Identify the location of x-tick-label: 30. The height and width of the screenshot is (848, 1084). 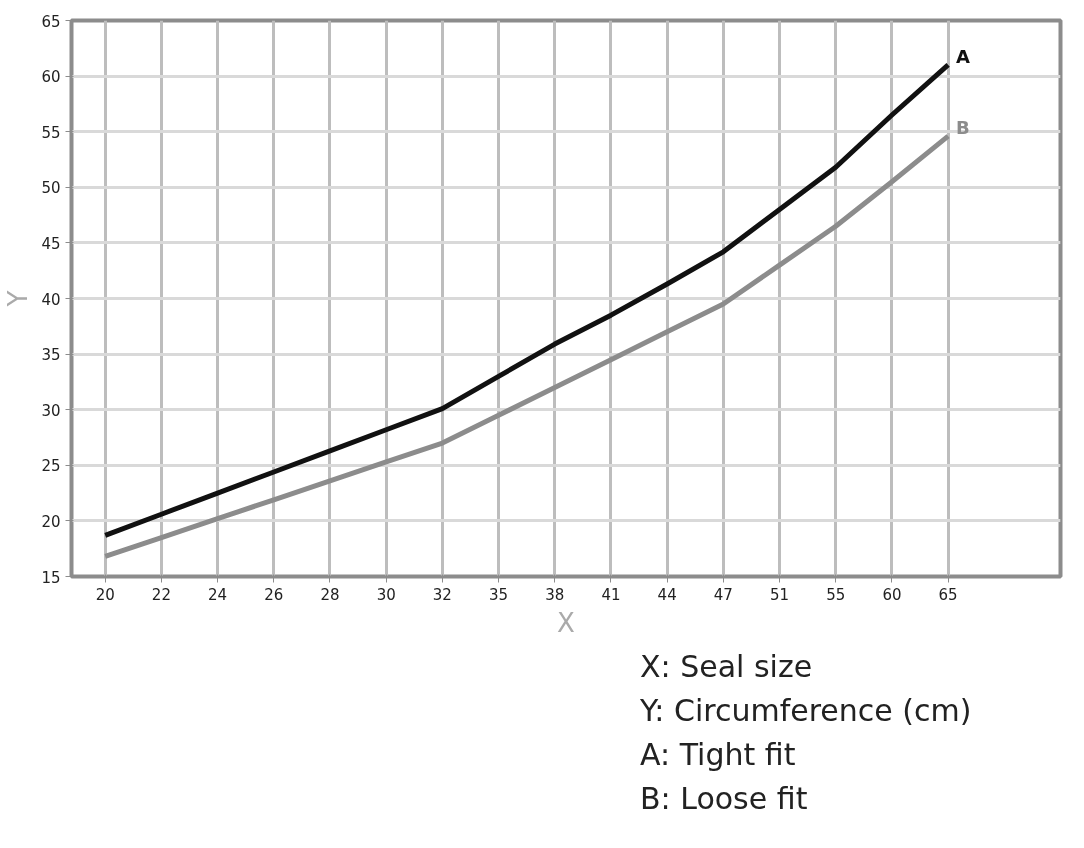
(386, 594).